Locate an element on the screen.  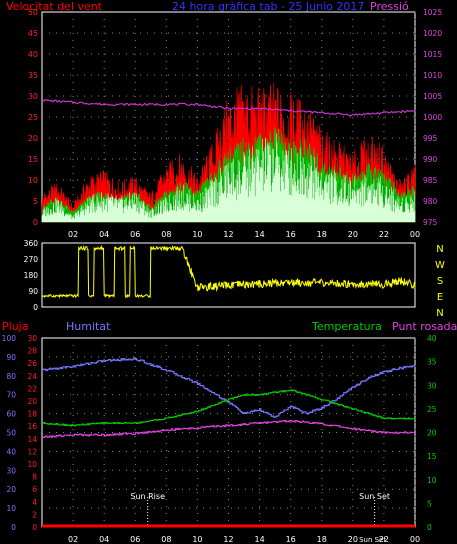
chart1-right-tick: 1025 is located at coordinates (432, 12).